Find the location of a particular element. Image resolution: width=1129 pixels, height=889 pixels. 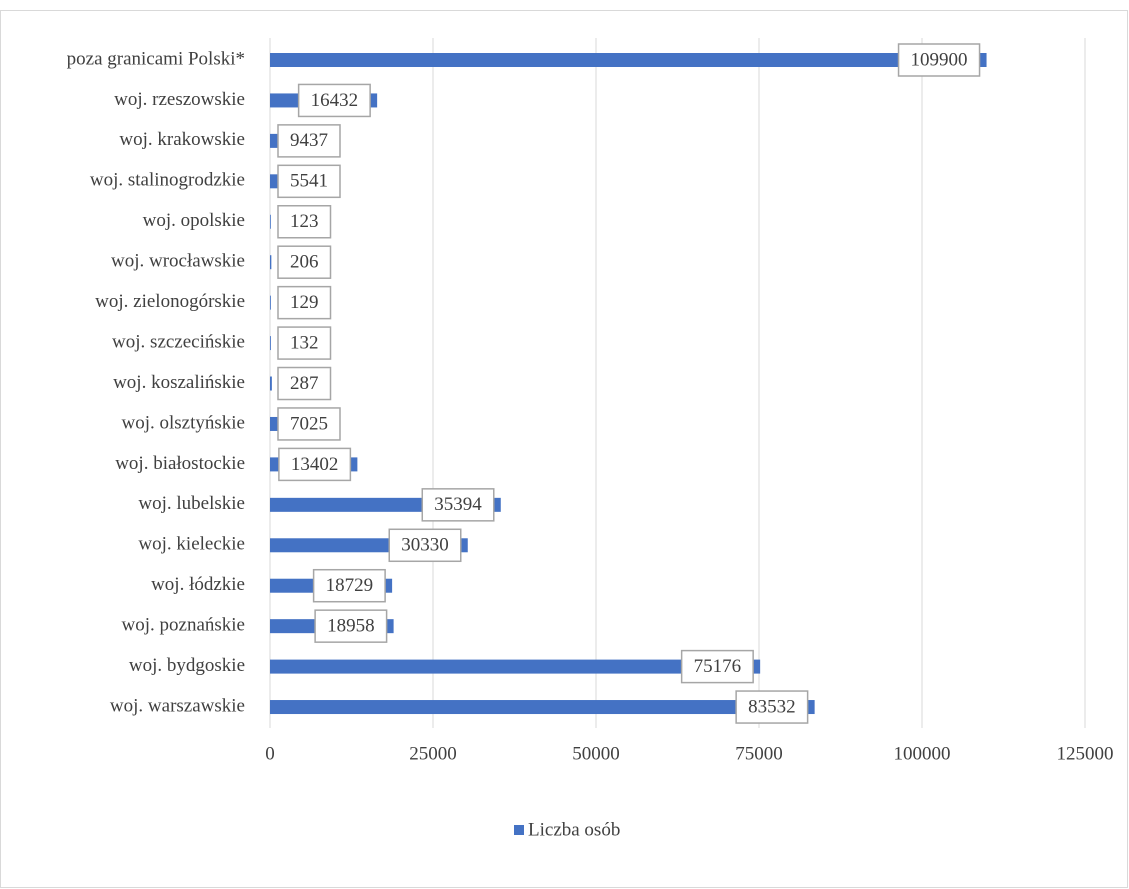

data-label: 132 is located at coordinates (304, 342).